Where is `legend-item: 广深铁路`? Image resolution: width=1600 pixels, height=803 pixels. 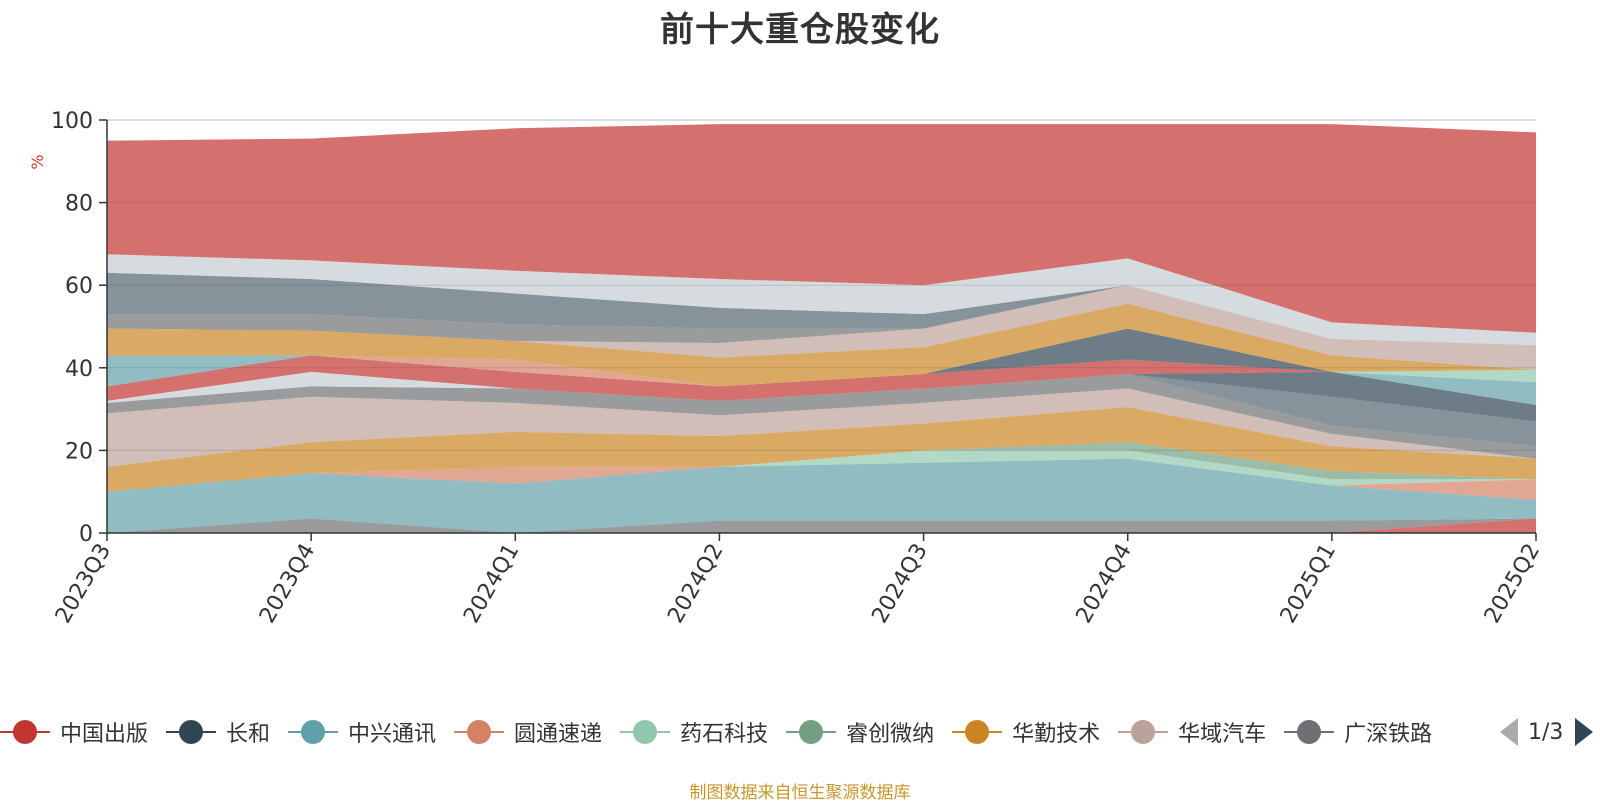 legend-item: 广深铁路 is located at coordinates (1358, 732).